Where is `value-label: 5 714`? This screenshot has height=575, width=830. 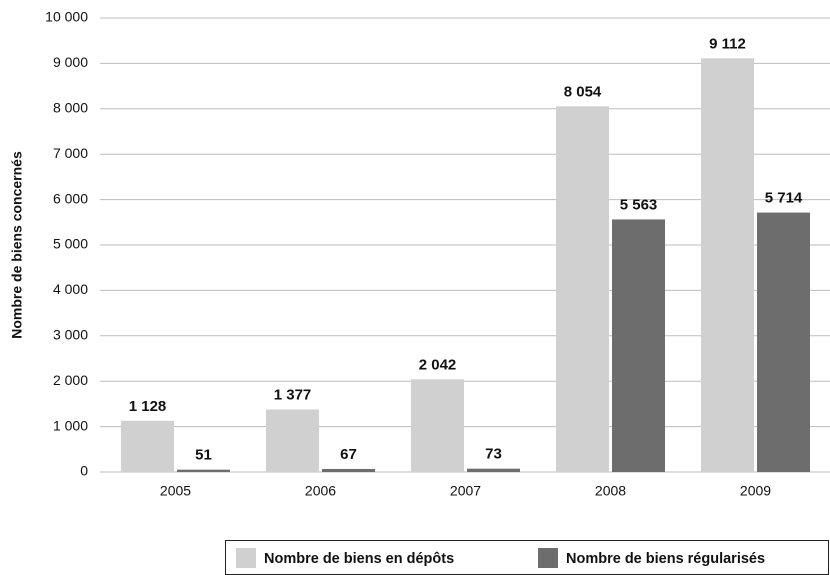
value-label: 5 714 is located at coordinates (784, 198).